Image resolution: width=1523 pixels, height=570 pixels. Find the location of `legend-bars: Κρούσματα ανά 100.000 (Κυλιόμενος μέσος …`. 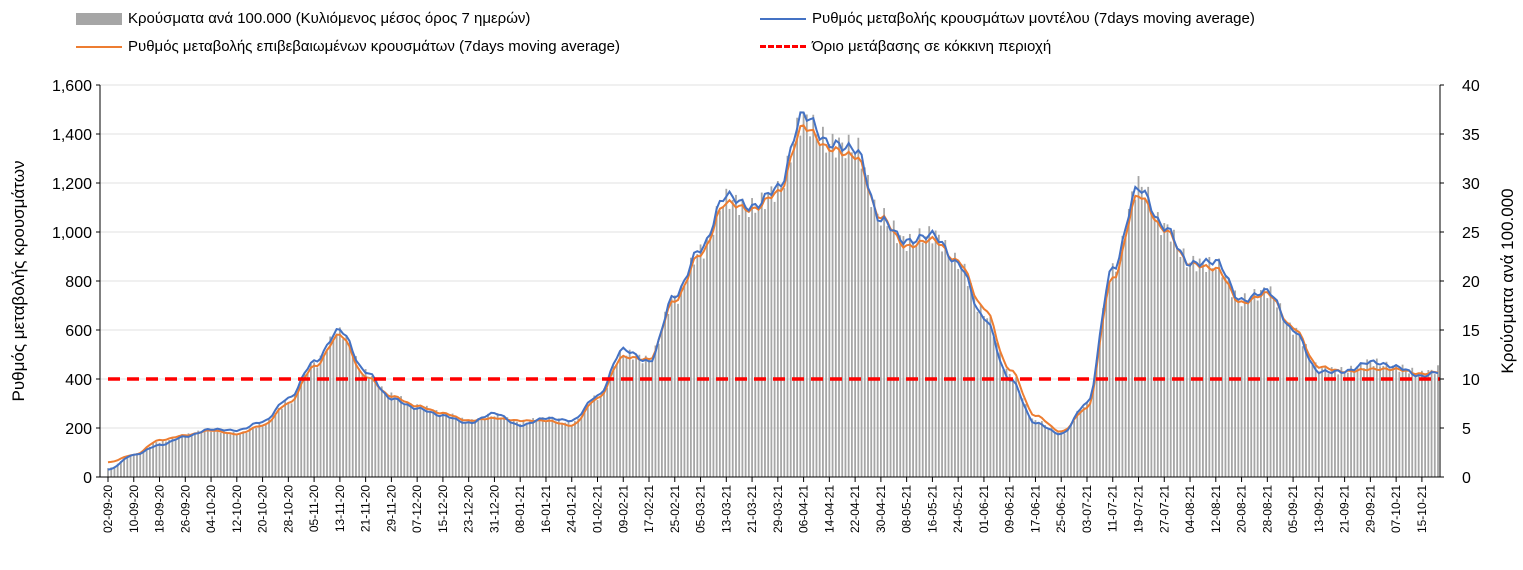

legend-bars: Κρούσματα ανά 100.000 (Κυλιόμενος μέσος … is located at coordinates (303, 18).